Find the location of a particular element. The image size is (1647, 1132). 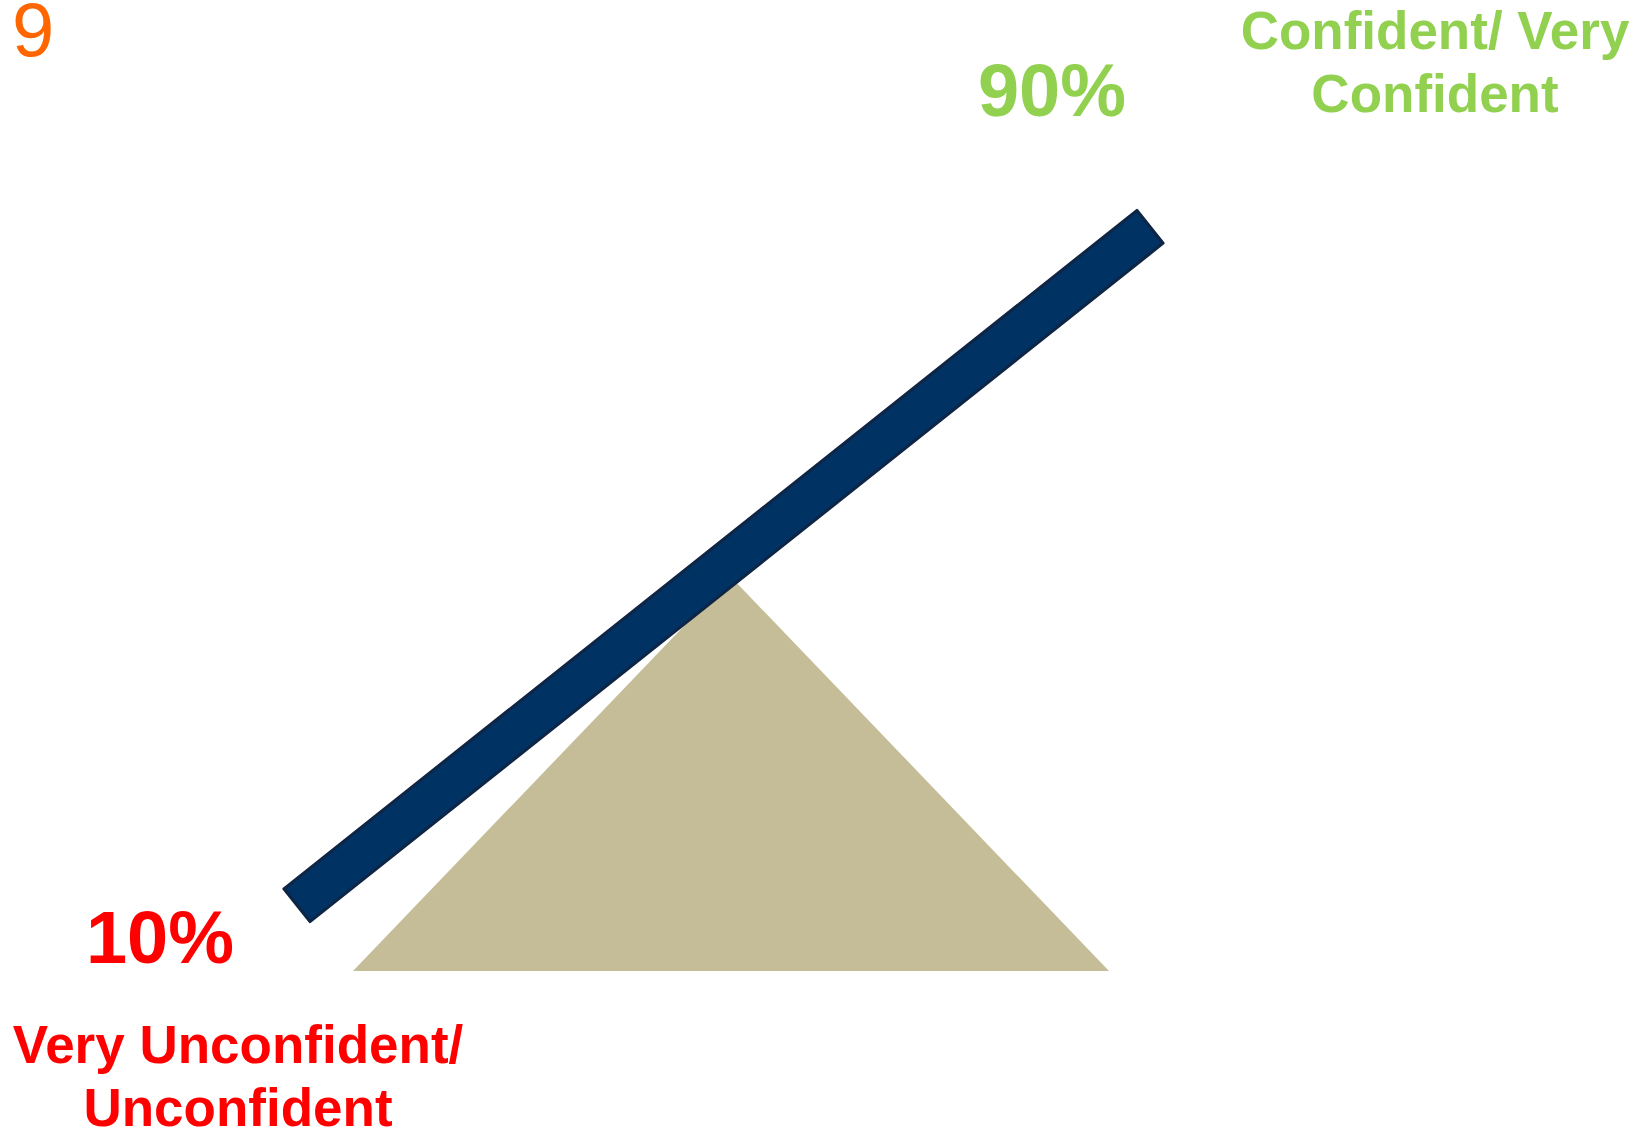

category-label: Confident/ Very Confident is located at coordinates (1435, 62).